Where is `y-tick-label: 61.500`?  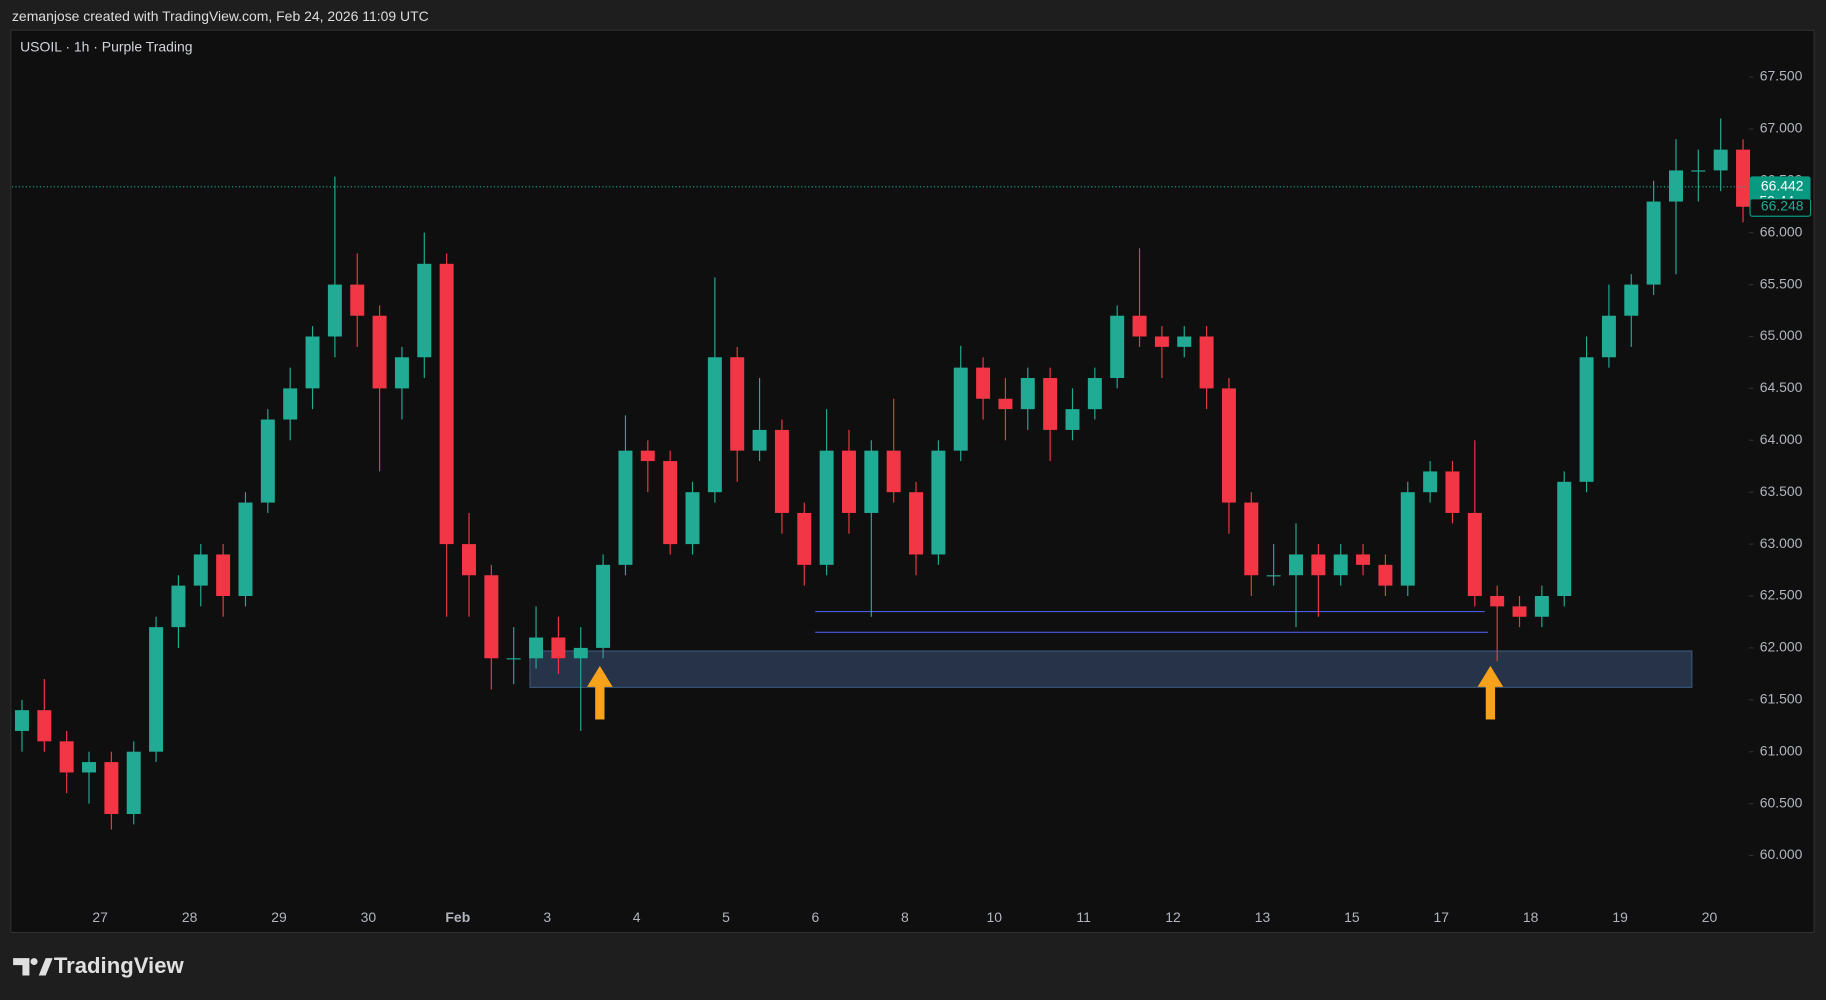 y-tick-label: 61.500 is located at coordinates (1781, 698).